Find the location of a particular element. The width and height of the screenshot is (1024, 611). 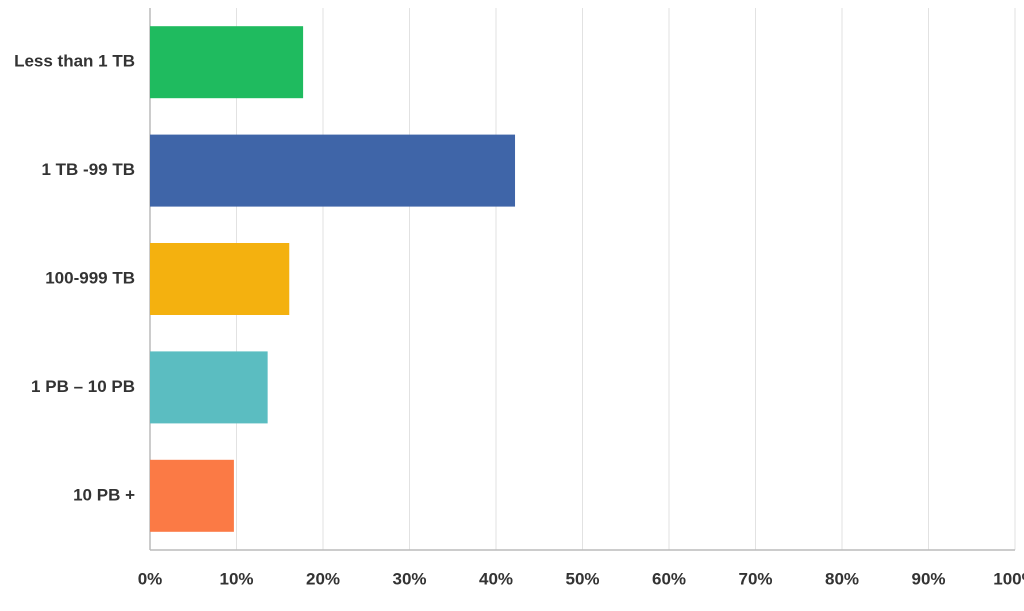

y-tick-label: 10 PB + is located at coordinates (104, 494).